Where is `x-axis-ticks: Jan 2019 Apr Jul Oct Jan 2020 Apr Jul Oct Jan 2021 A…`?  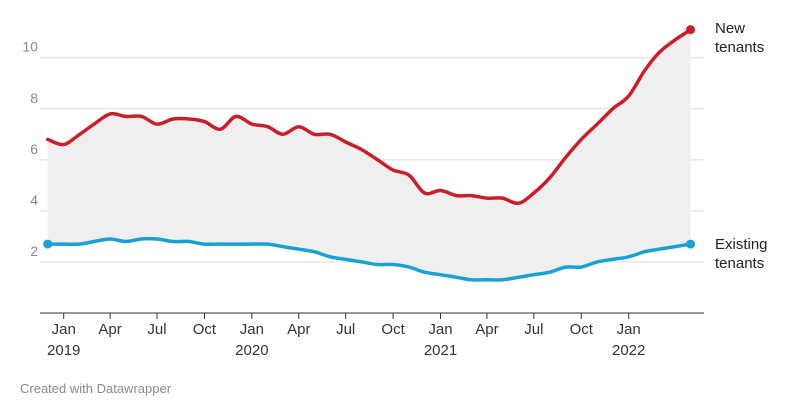 x-axis-ticks: Jan 2019 Apr Jul Oct Jan 2020 Apr Jul Oct Jan 2021 A… is located at coordinates (346, 336).